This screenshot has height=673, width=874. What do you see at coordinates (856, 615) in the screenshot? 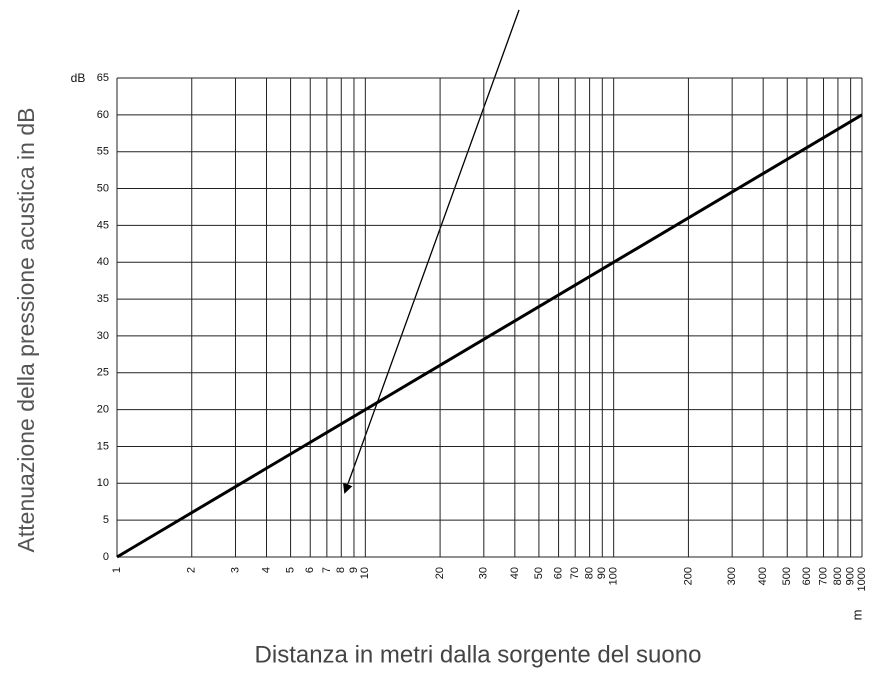
I see `x-unit: m` at bounding box center [856, 615].